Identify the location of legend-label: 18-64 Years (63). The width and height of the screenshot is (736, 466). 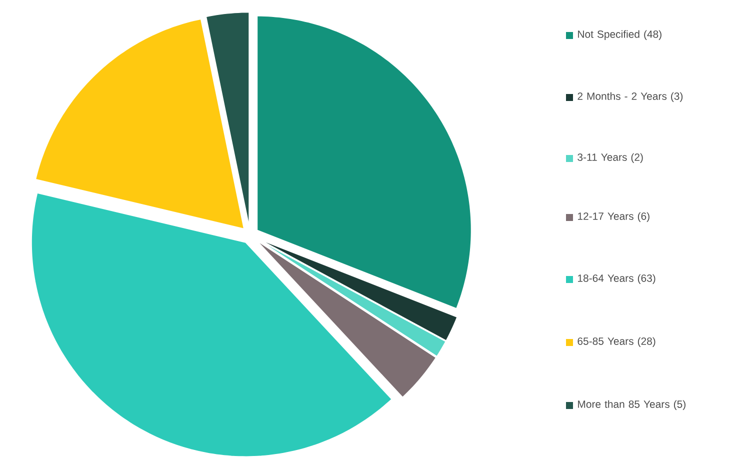
(617, 279).